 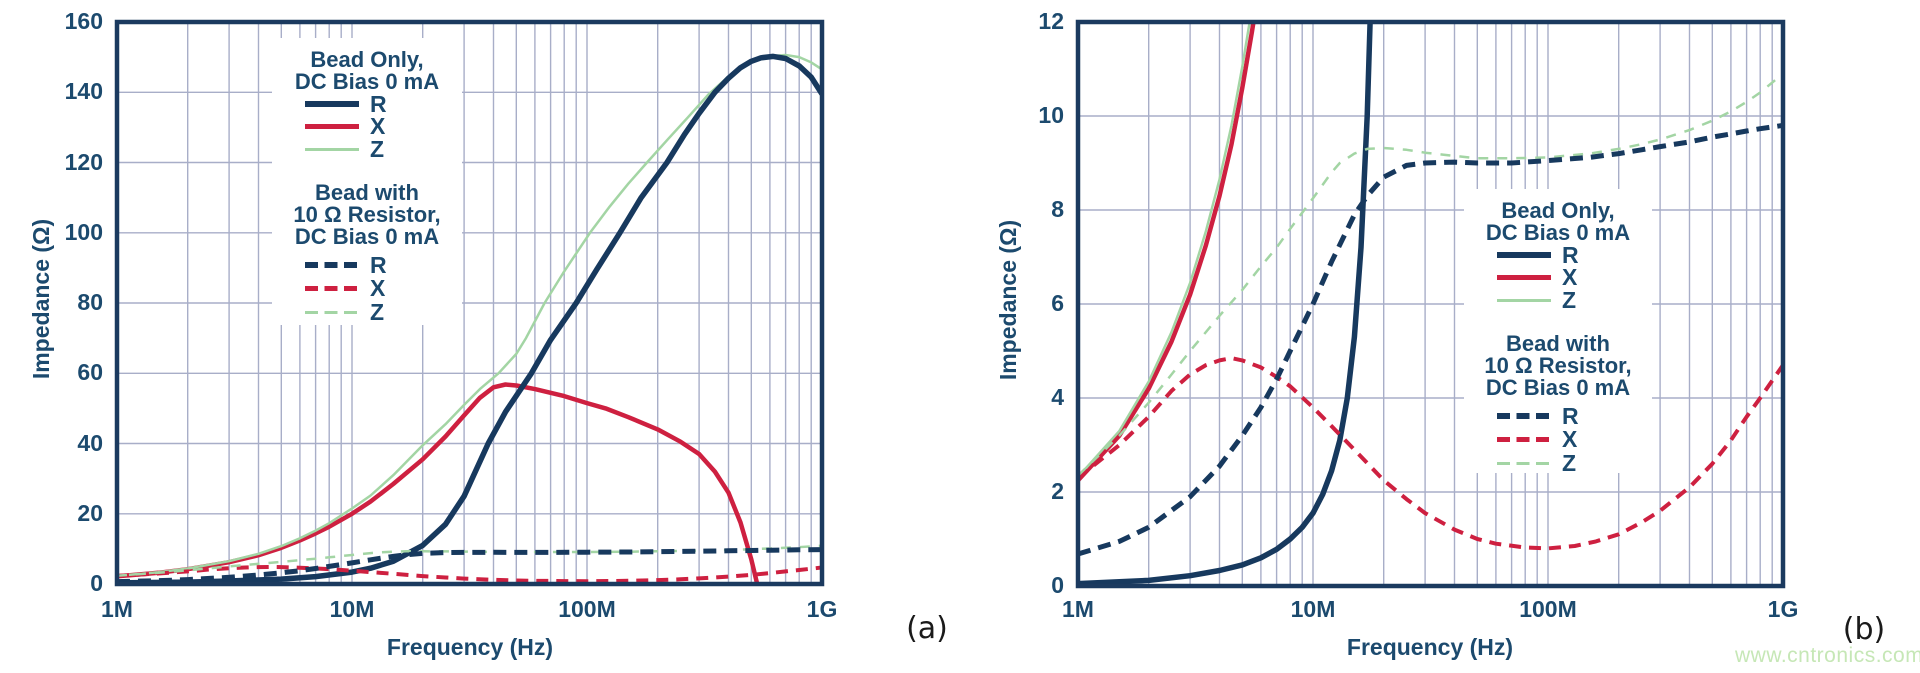 What do you see at coordinates (1057, 303) in the screenshot?
I see `chart-b-y-tick-label: 6` at bounding box center [1057, 303].